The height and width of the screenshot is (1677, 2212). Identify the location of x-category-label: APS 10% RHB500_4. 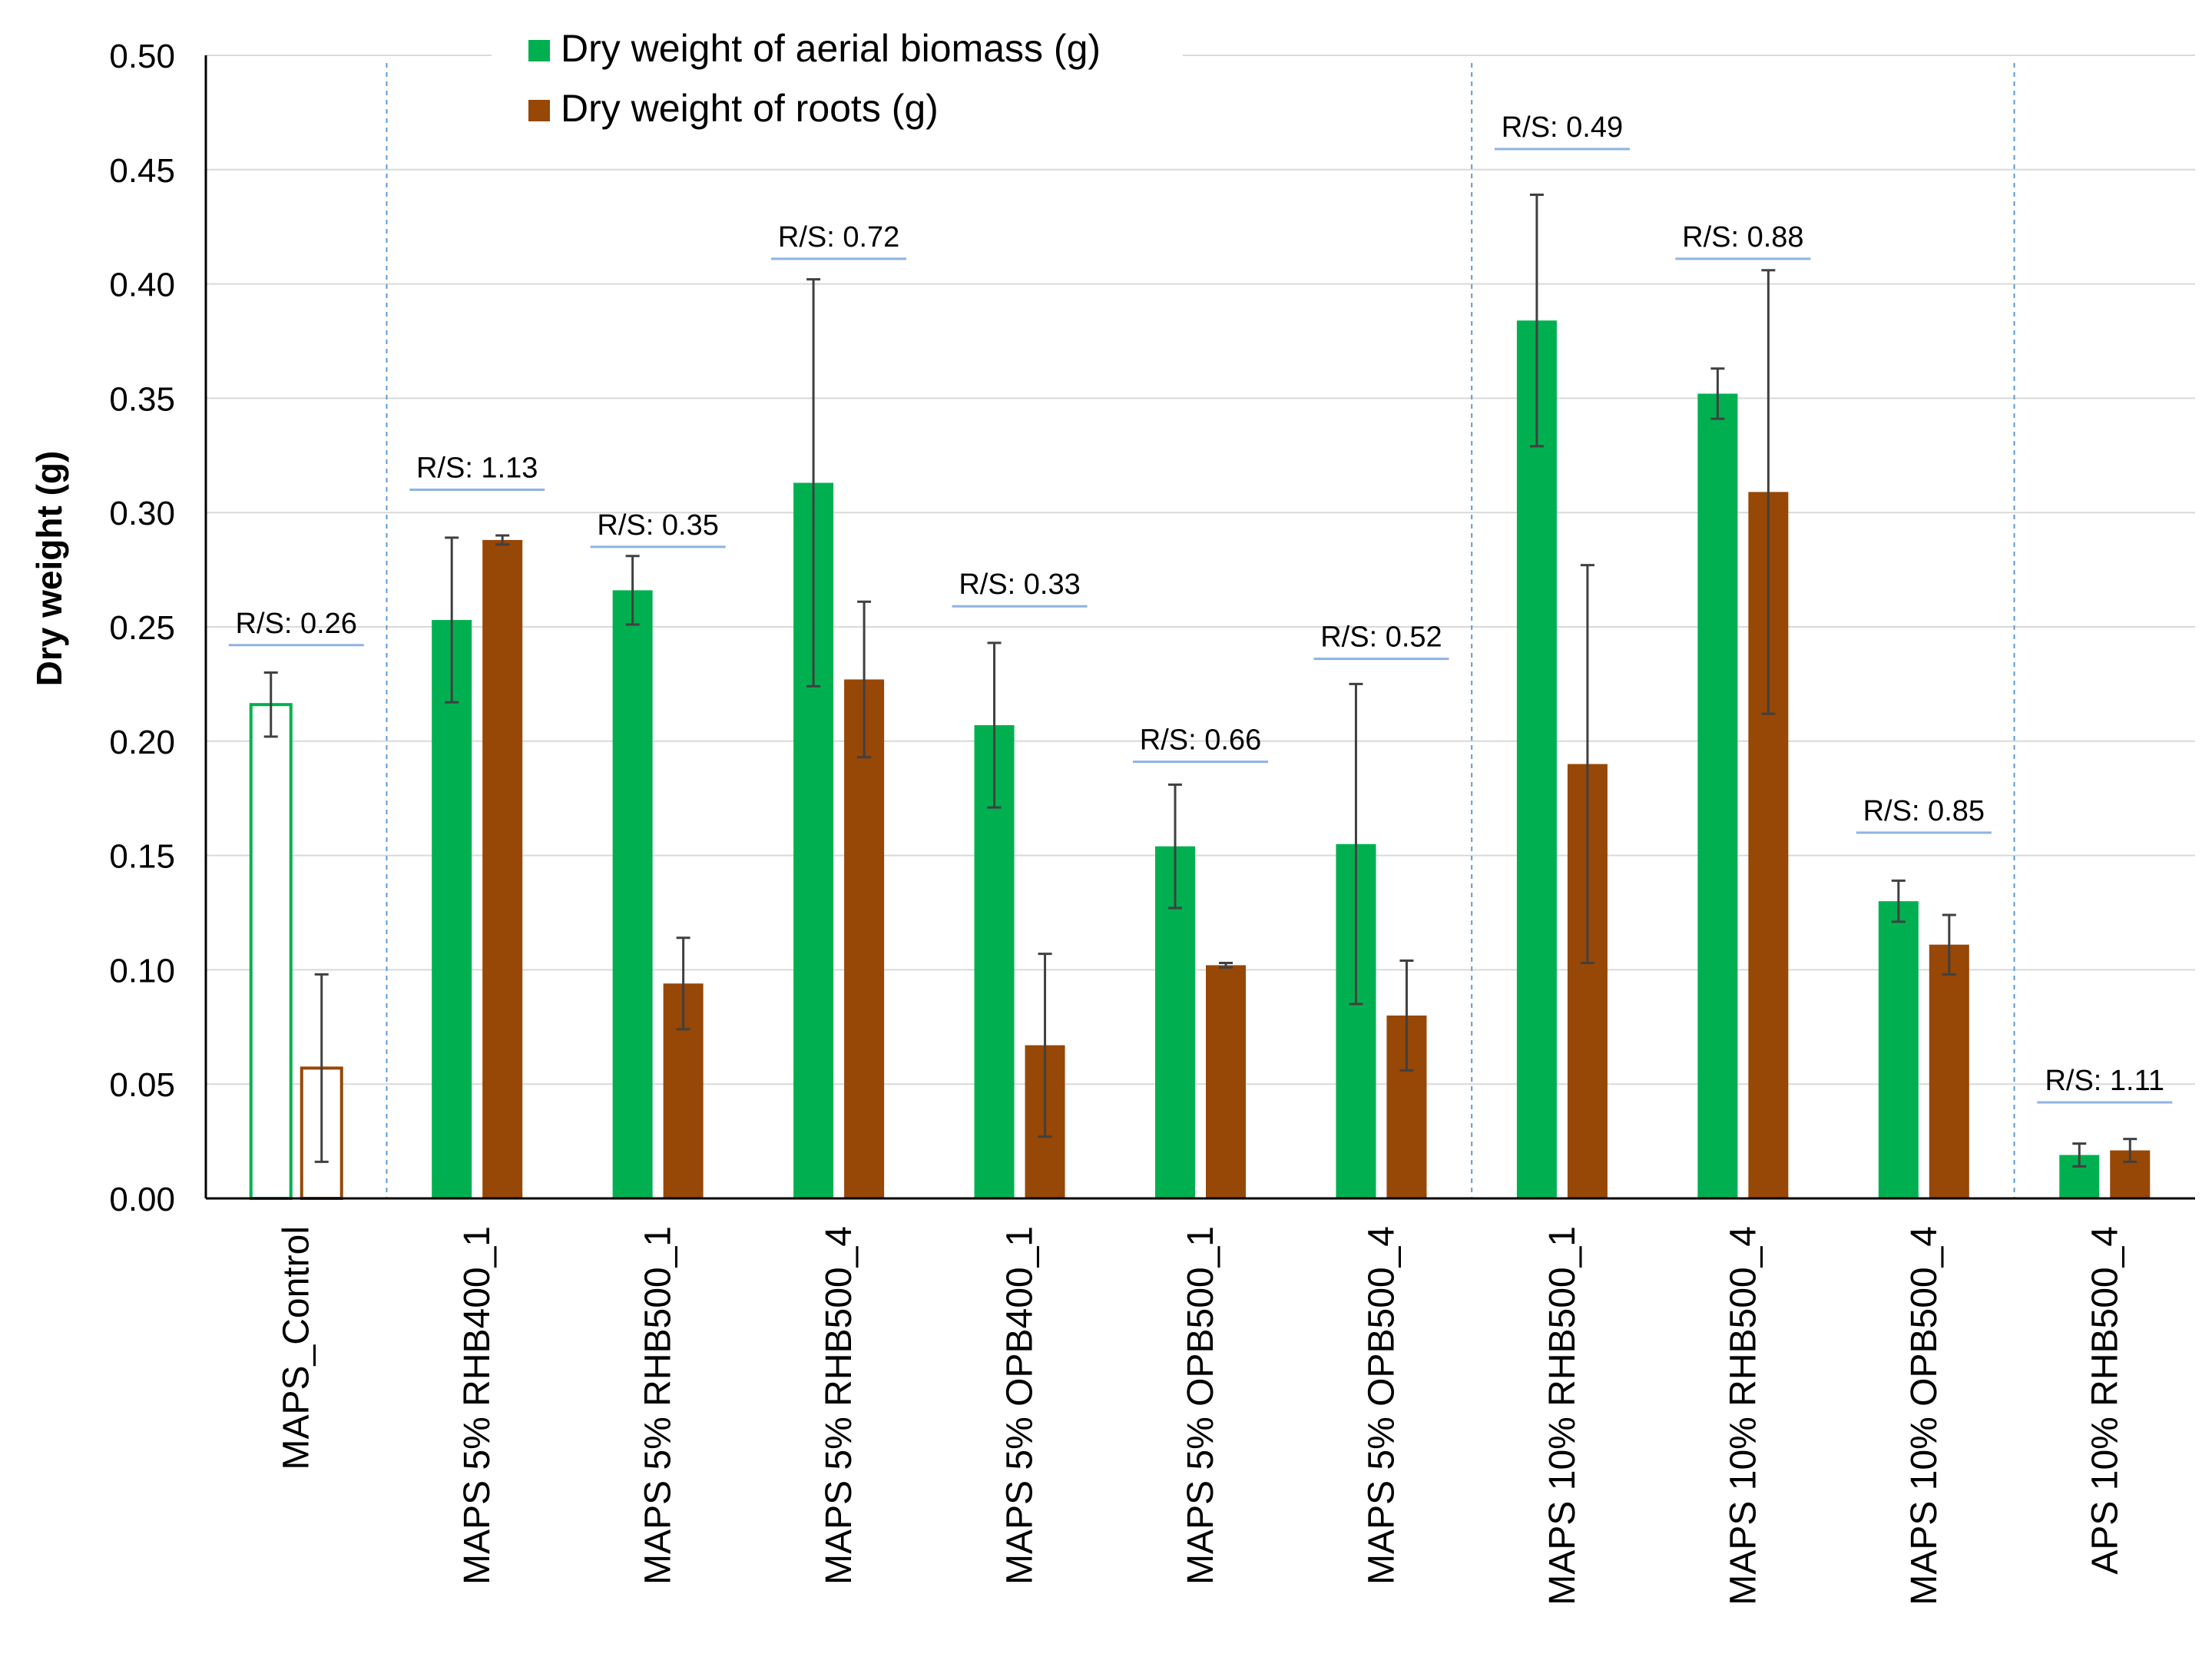
(2105, 1400).